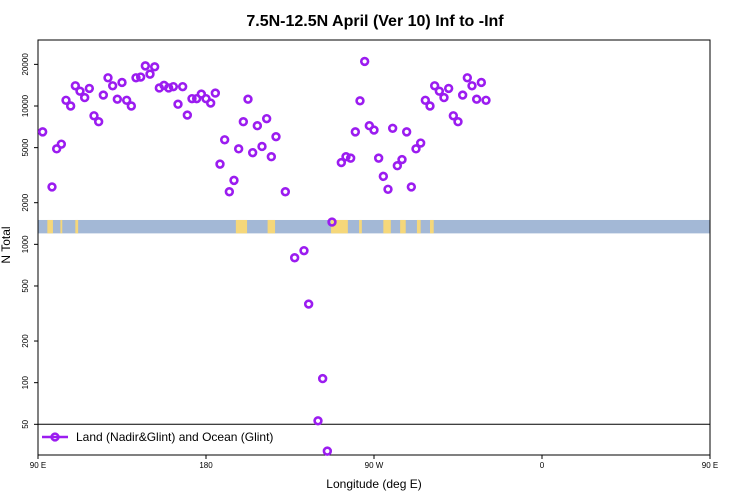 This screenshot has height=500, width=750. I want to click on y-tick-label: 5000, so click(25, 147).